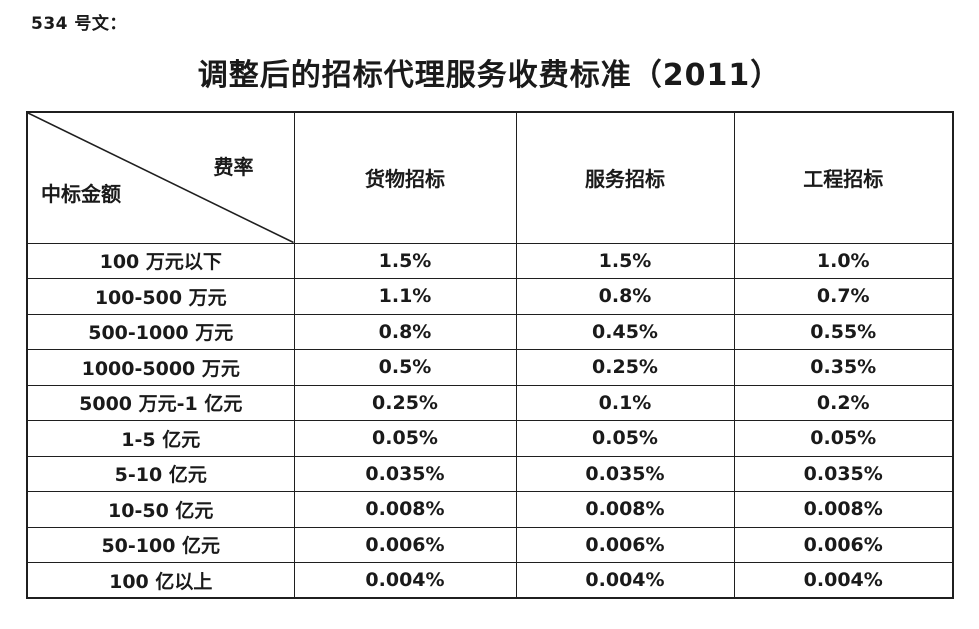 The image size is (979, 629). I want to click on rate-cell: 0.55%, so click(843, 331).